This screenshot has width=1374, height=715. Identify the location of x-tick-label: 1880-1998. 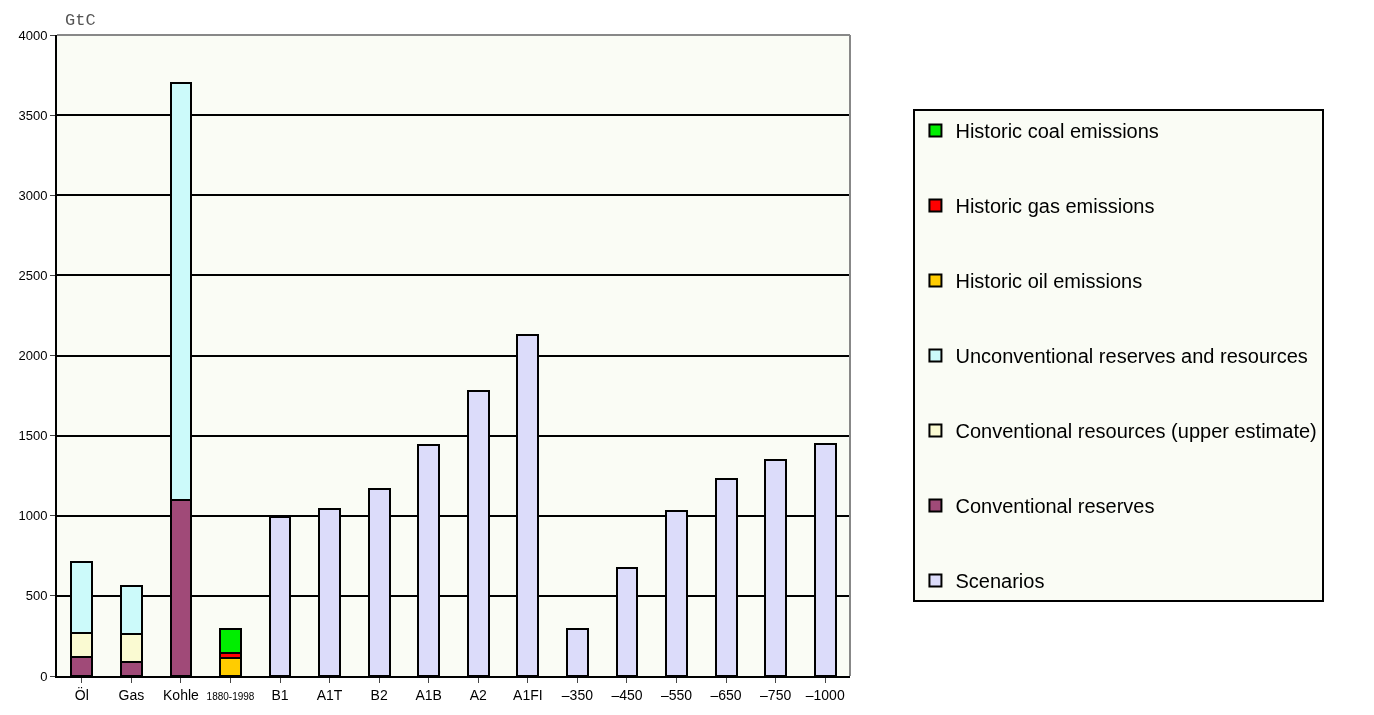
(230, 696).